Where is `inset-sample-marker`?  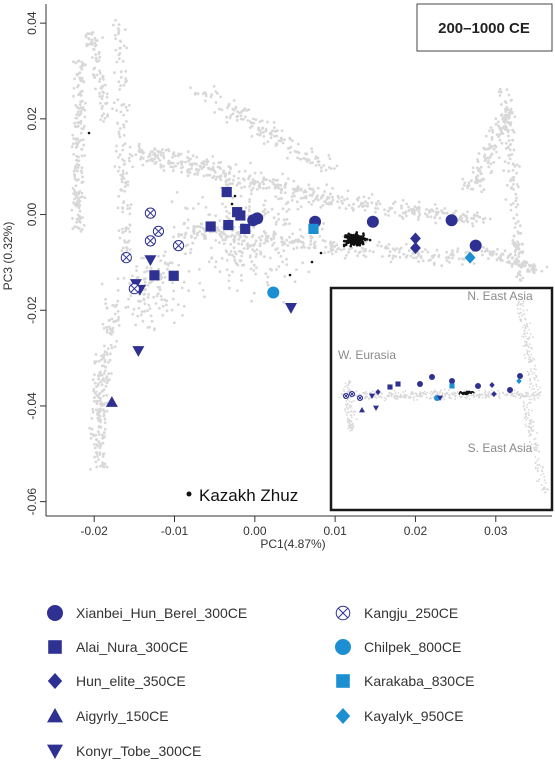 inset-sample-marker is located at coordinates (492, 385).